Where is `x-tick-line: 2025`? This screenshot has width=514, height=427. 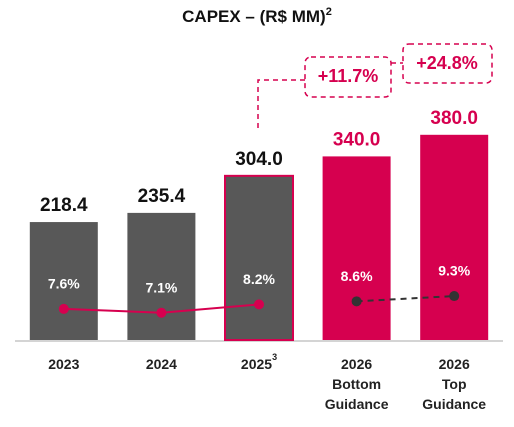 x-tick-line: 2025 is located at coordinates (256, 364).